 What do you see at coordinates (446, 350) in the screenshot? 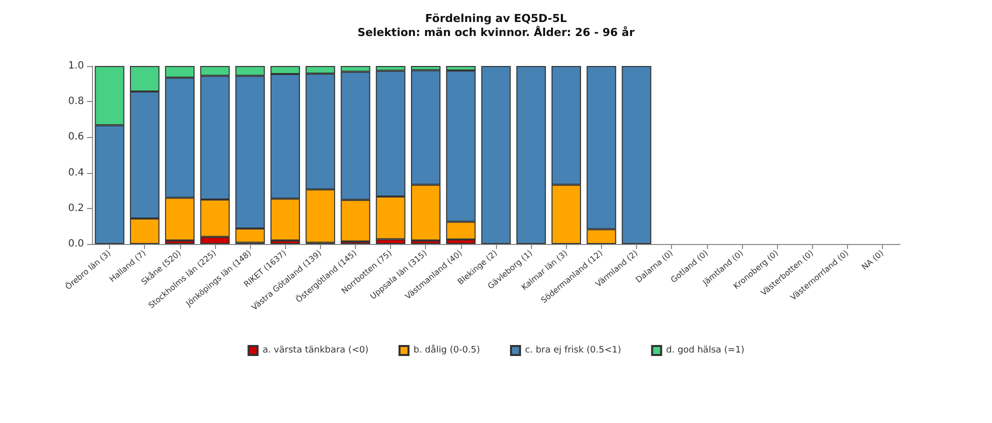
I see `legend-label: b. dålig (0-0.5)` at bounding box center [446, 350].